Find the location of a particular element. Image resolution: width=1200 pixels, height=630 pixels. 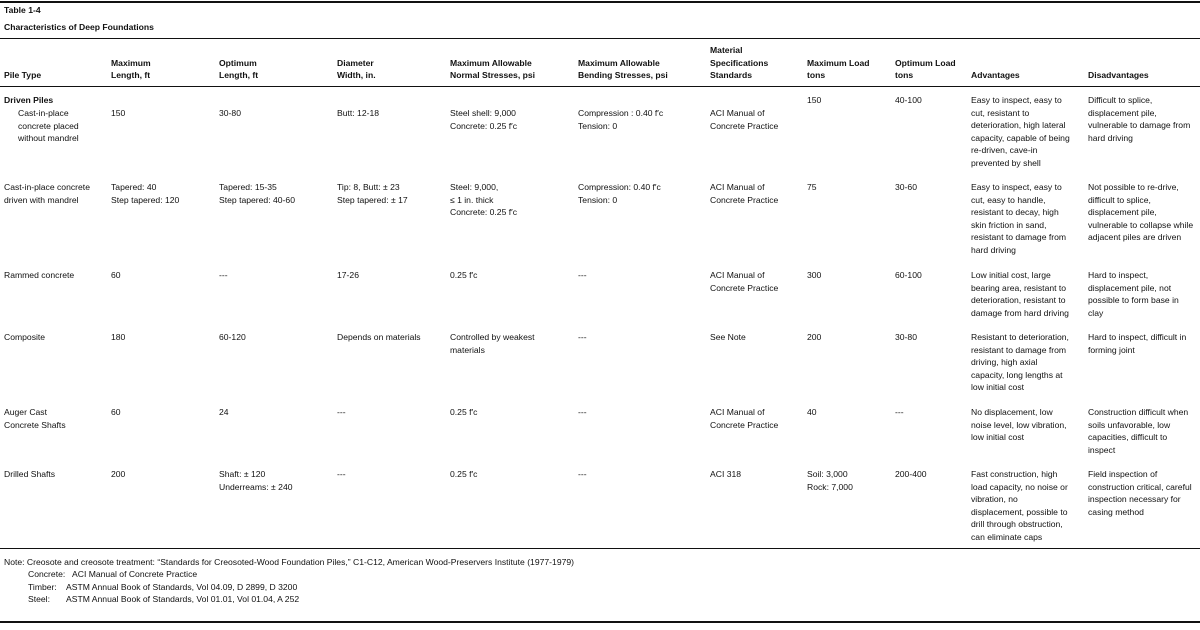

note-label: Steel: is located at coordinates (39, 599).